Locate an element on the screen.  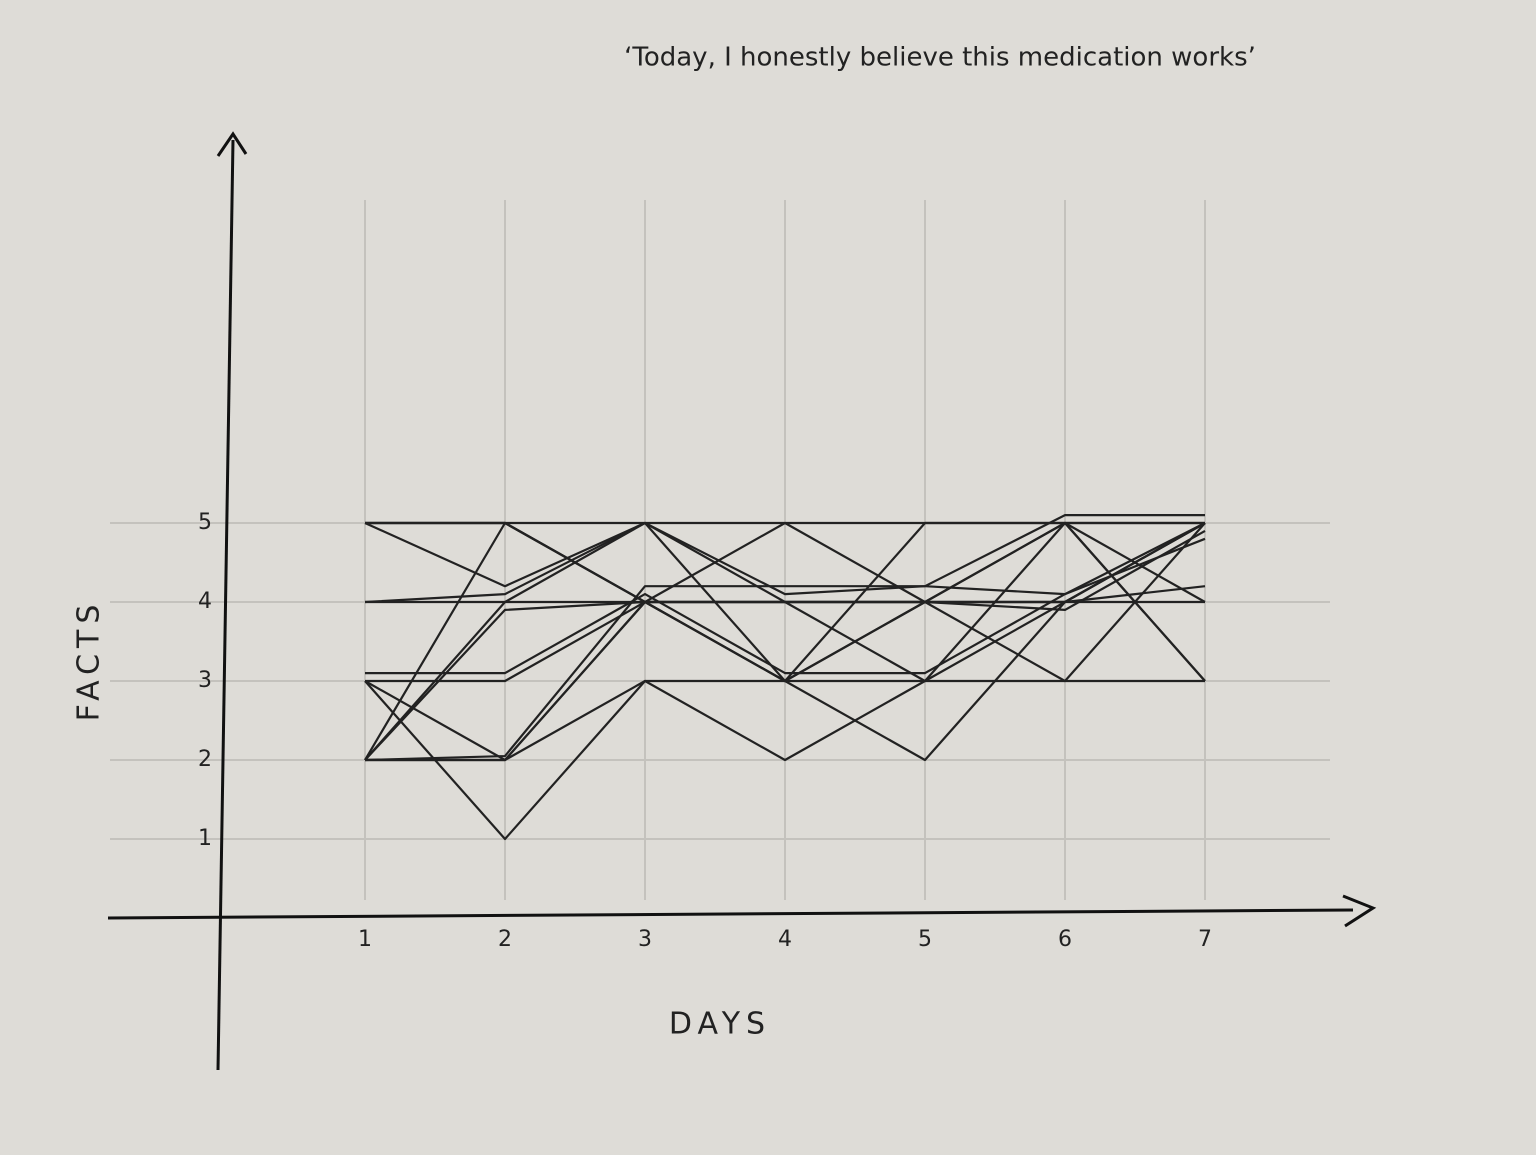
y-tick-label: 3 is located at coordinates (205, 680).